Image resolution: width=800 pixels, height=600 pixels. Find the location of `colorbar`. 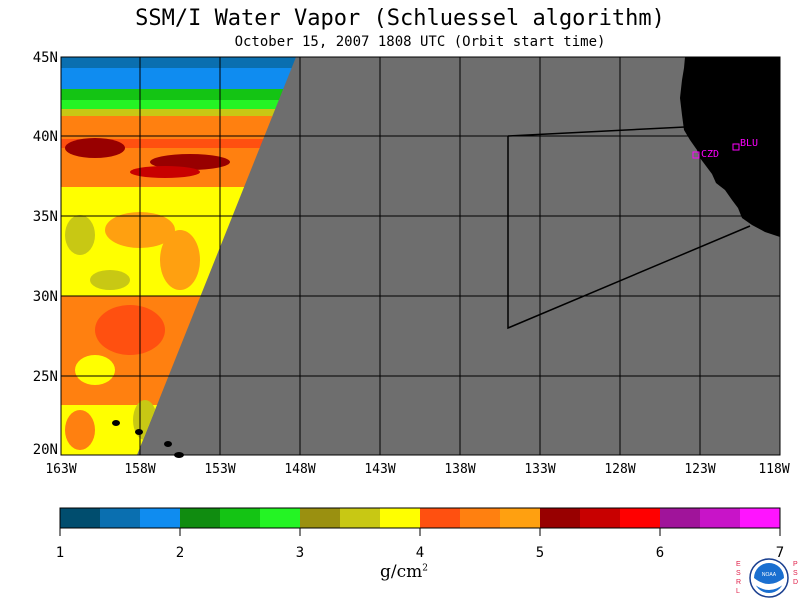

colorbar is located at coordinates (420, 518).